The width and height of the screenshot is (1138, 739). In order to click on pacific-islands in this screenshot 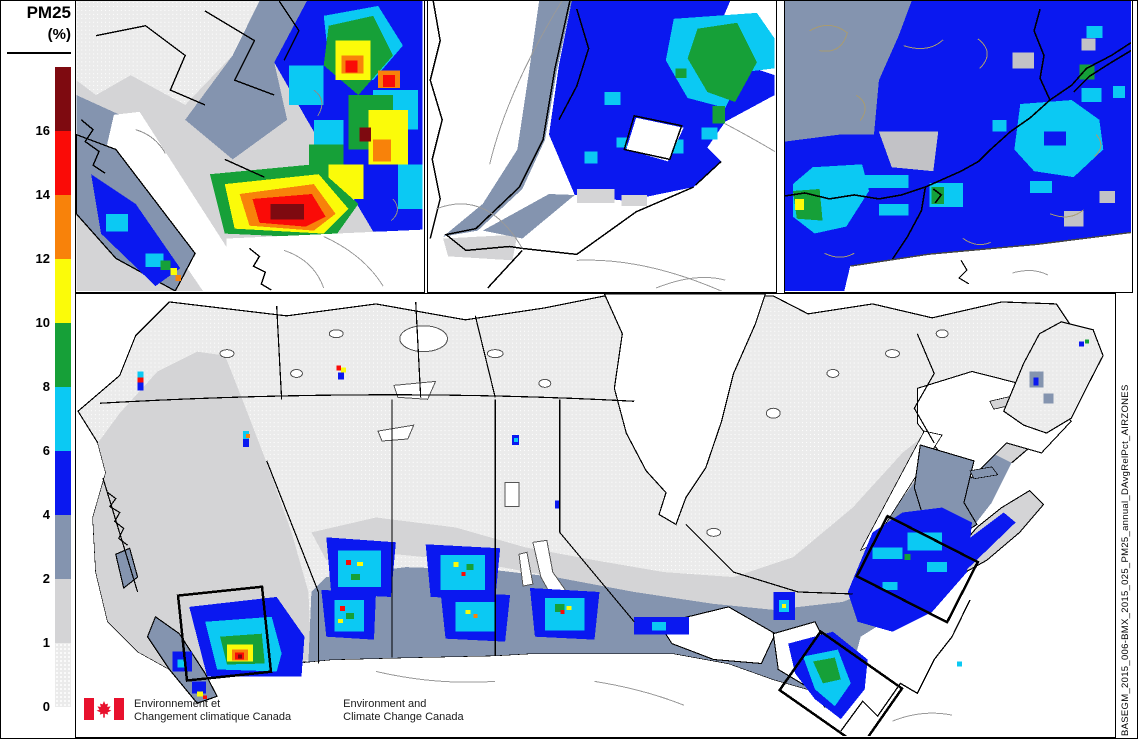, I will do `click(160, 590)`.